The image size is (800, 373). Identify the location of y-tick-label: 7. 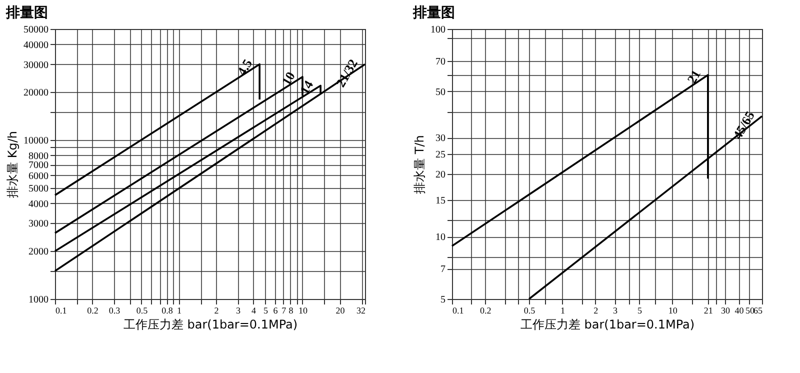
(443, 270).